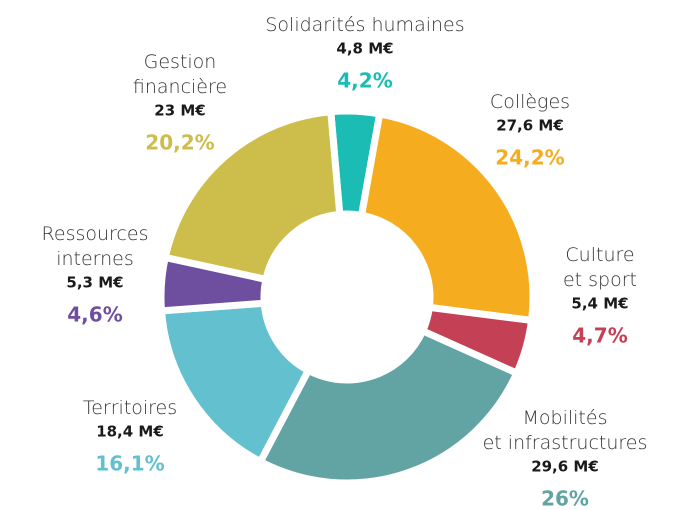 Image resolution: width=684 pixels, height=510 pixels. I want to click on value-label: 16,1%, so click(129, 464).